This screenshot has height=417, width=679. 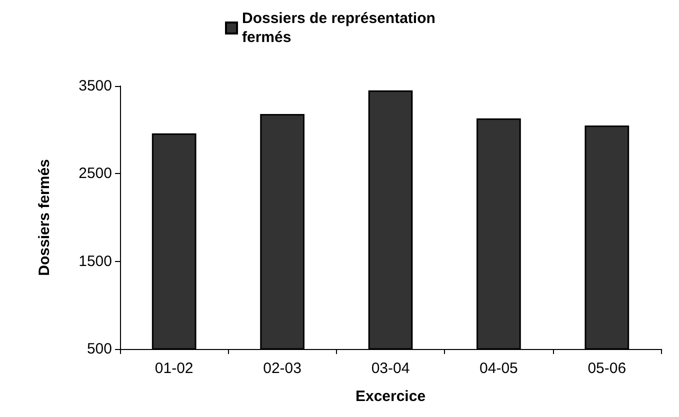 I want to click on y-tick-label: 2500, so click(x=95, y=173).